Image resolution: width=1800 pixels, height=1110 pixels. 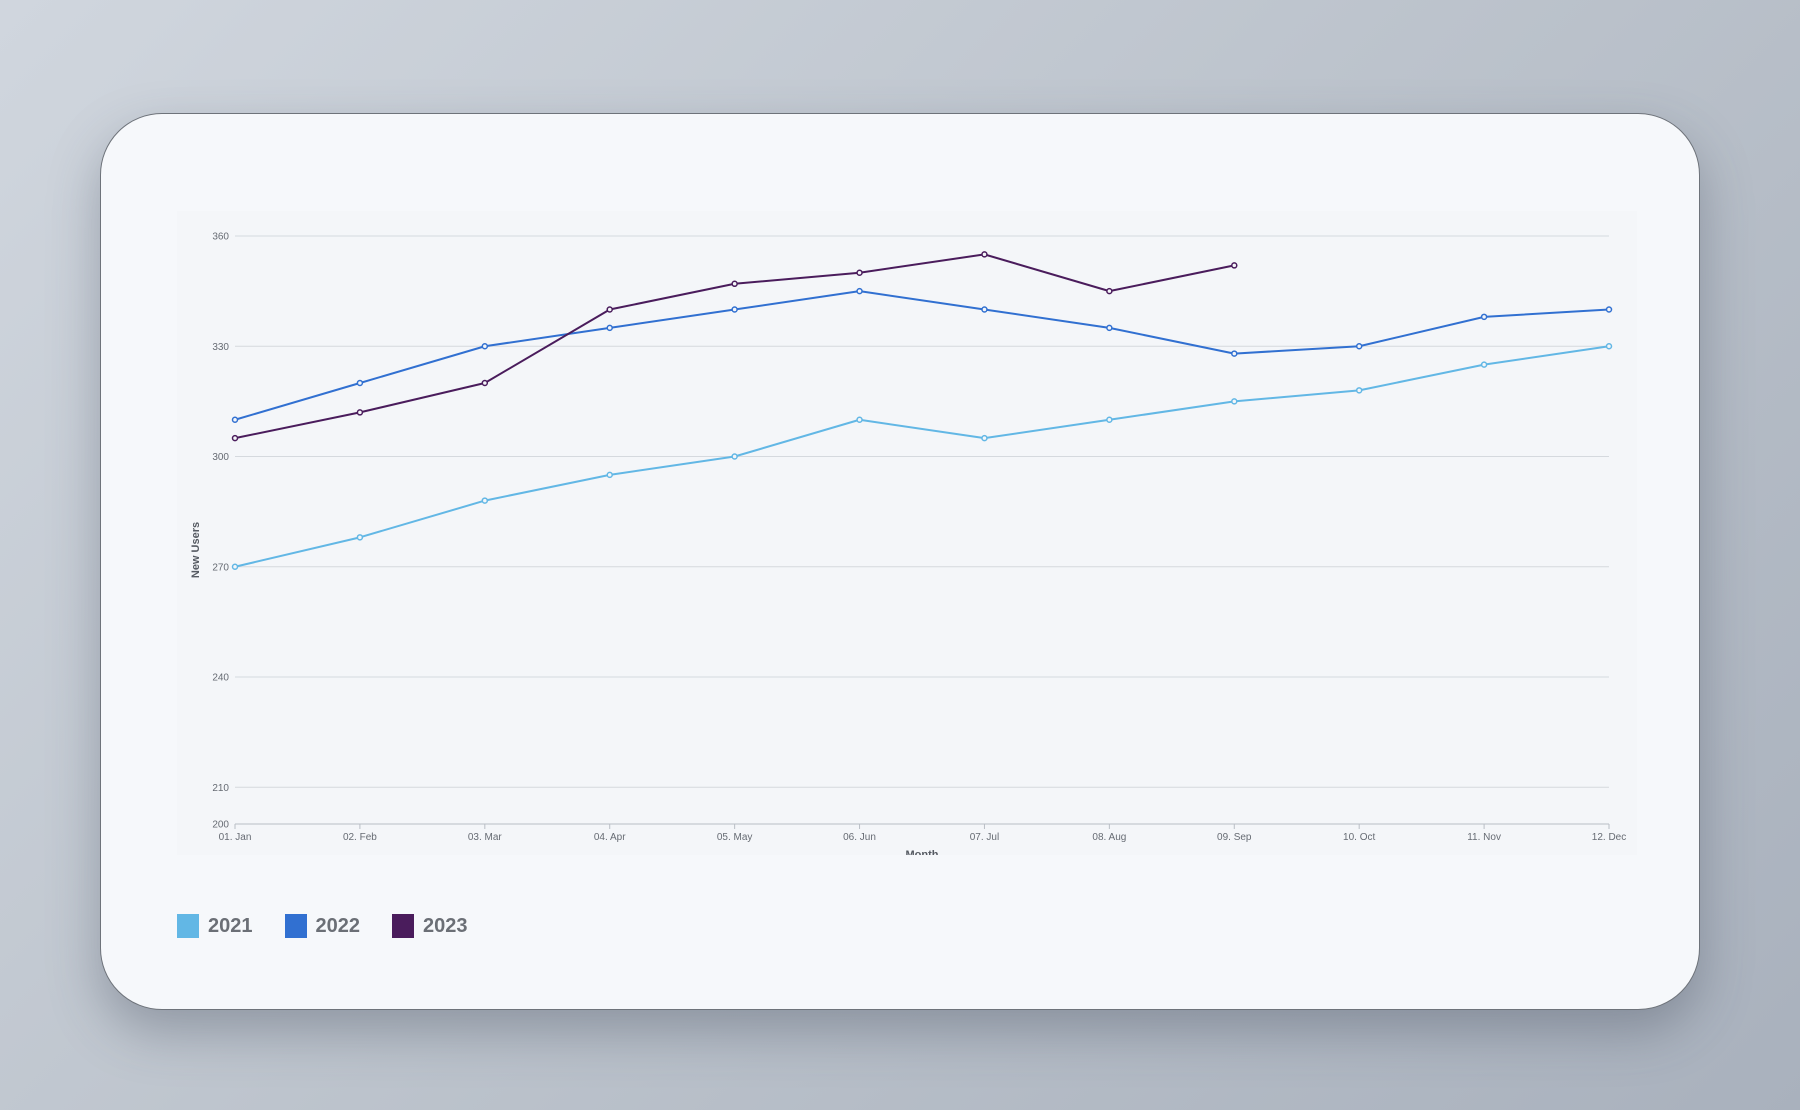 I want to click on x-tick-label: 09. Sep, so click(x=1234, y=837).